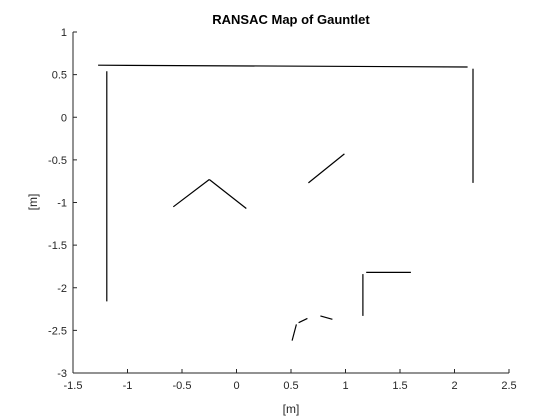 The height and width of the screenshot is (420, 560). Describe the element at coordinates (57, 331) in the screenshot. I see `y-tick-label: -2.5` at that location.